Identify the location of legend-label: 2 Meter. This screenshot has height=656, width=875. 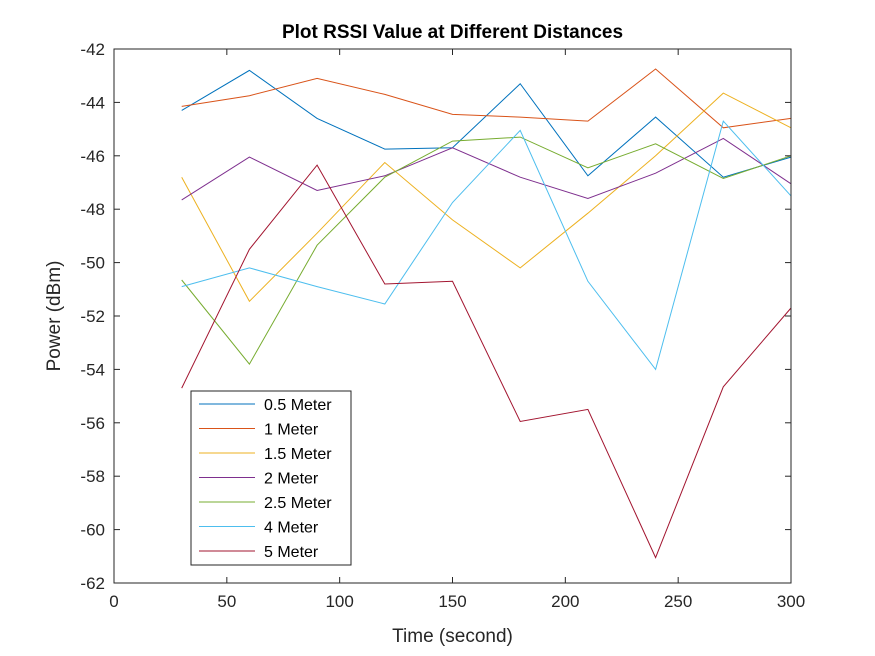
(291, 479).